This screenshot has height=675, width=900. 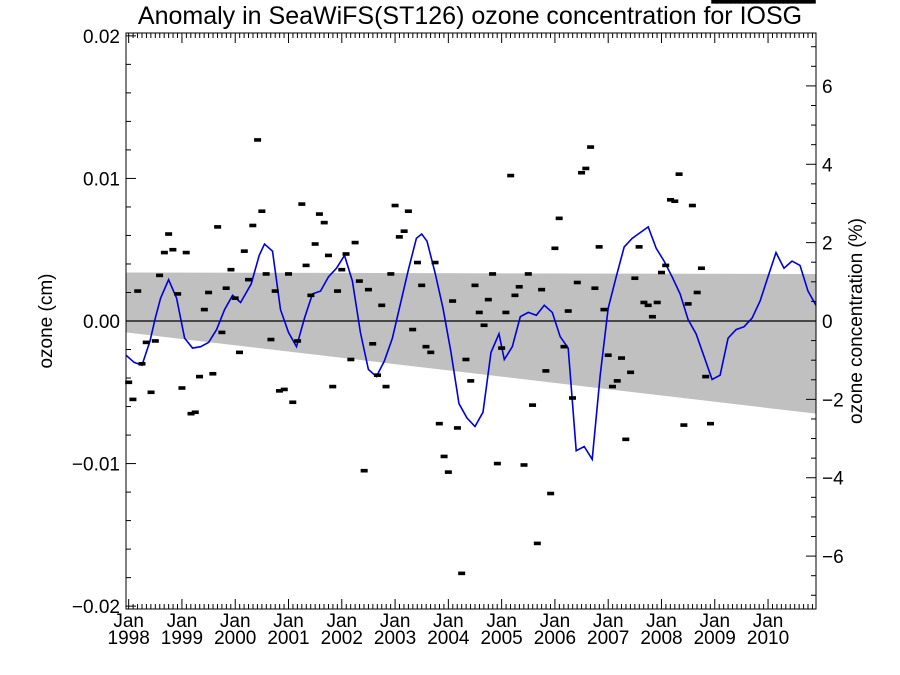 I want to click on x-tick-year-label: 2001, so click(x=288, y=638).